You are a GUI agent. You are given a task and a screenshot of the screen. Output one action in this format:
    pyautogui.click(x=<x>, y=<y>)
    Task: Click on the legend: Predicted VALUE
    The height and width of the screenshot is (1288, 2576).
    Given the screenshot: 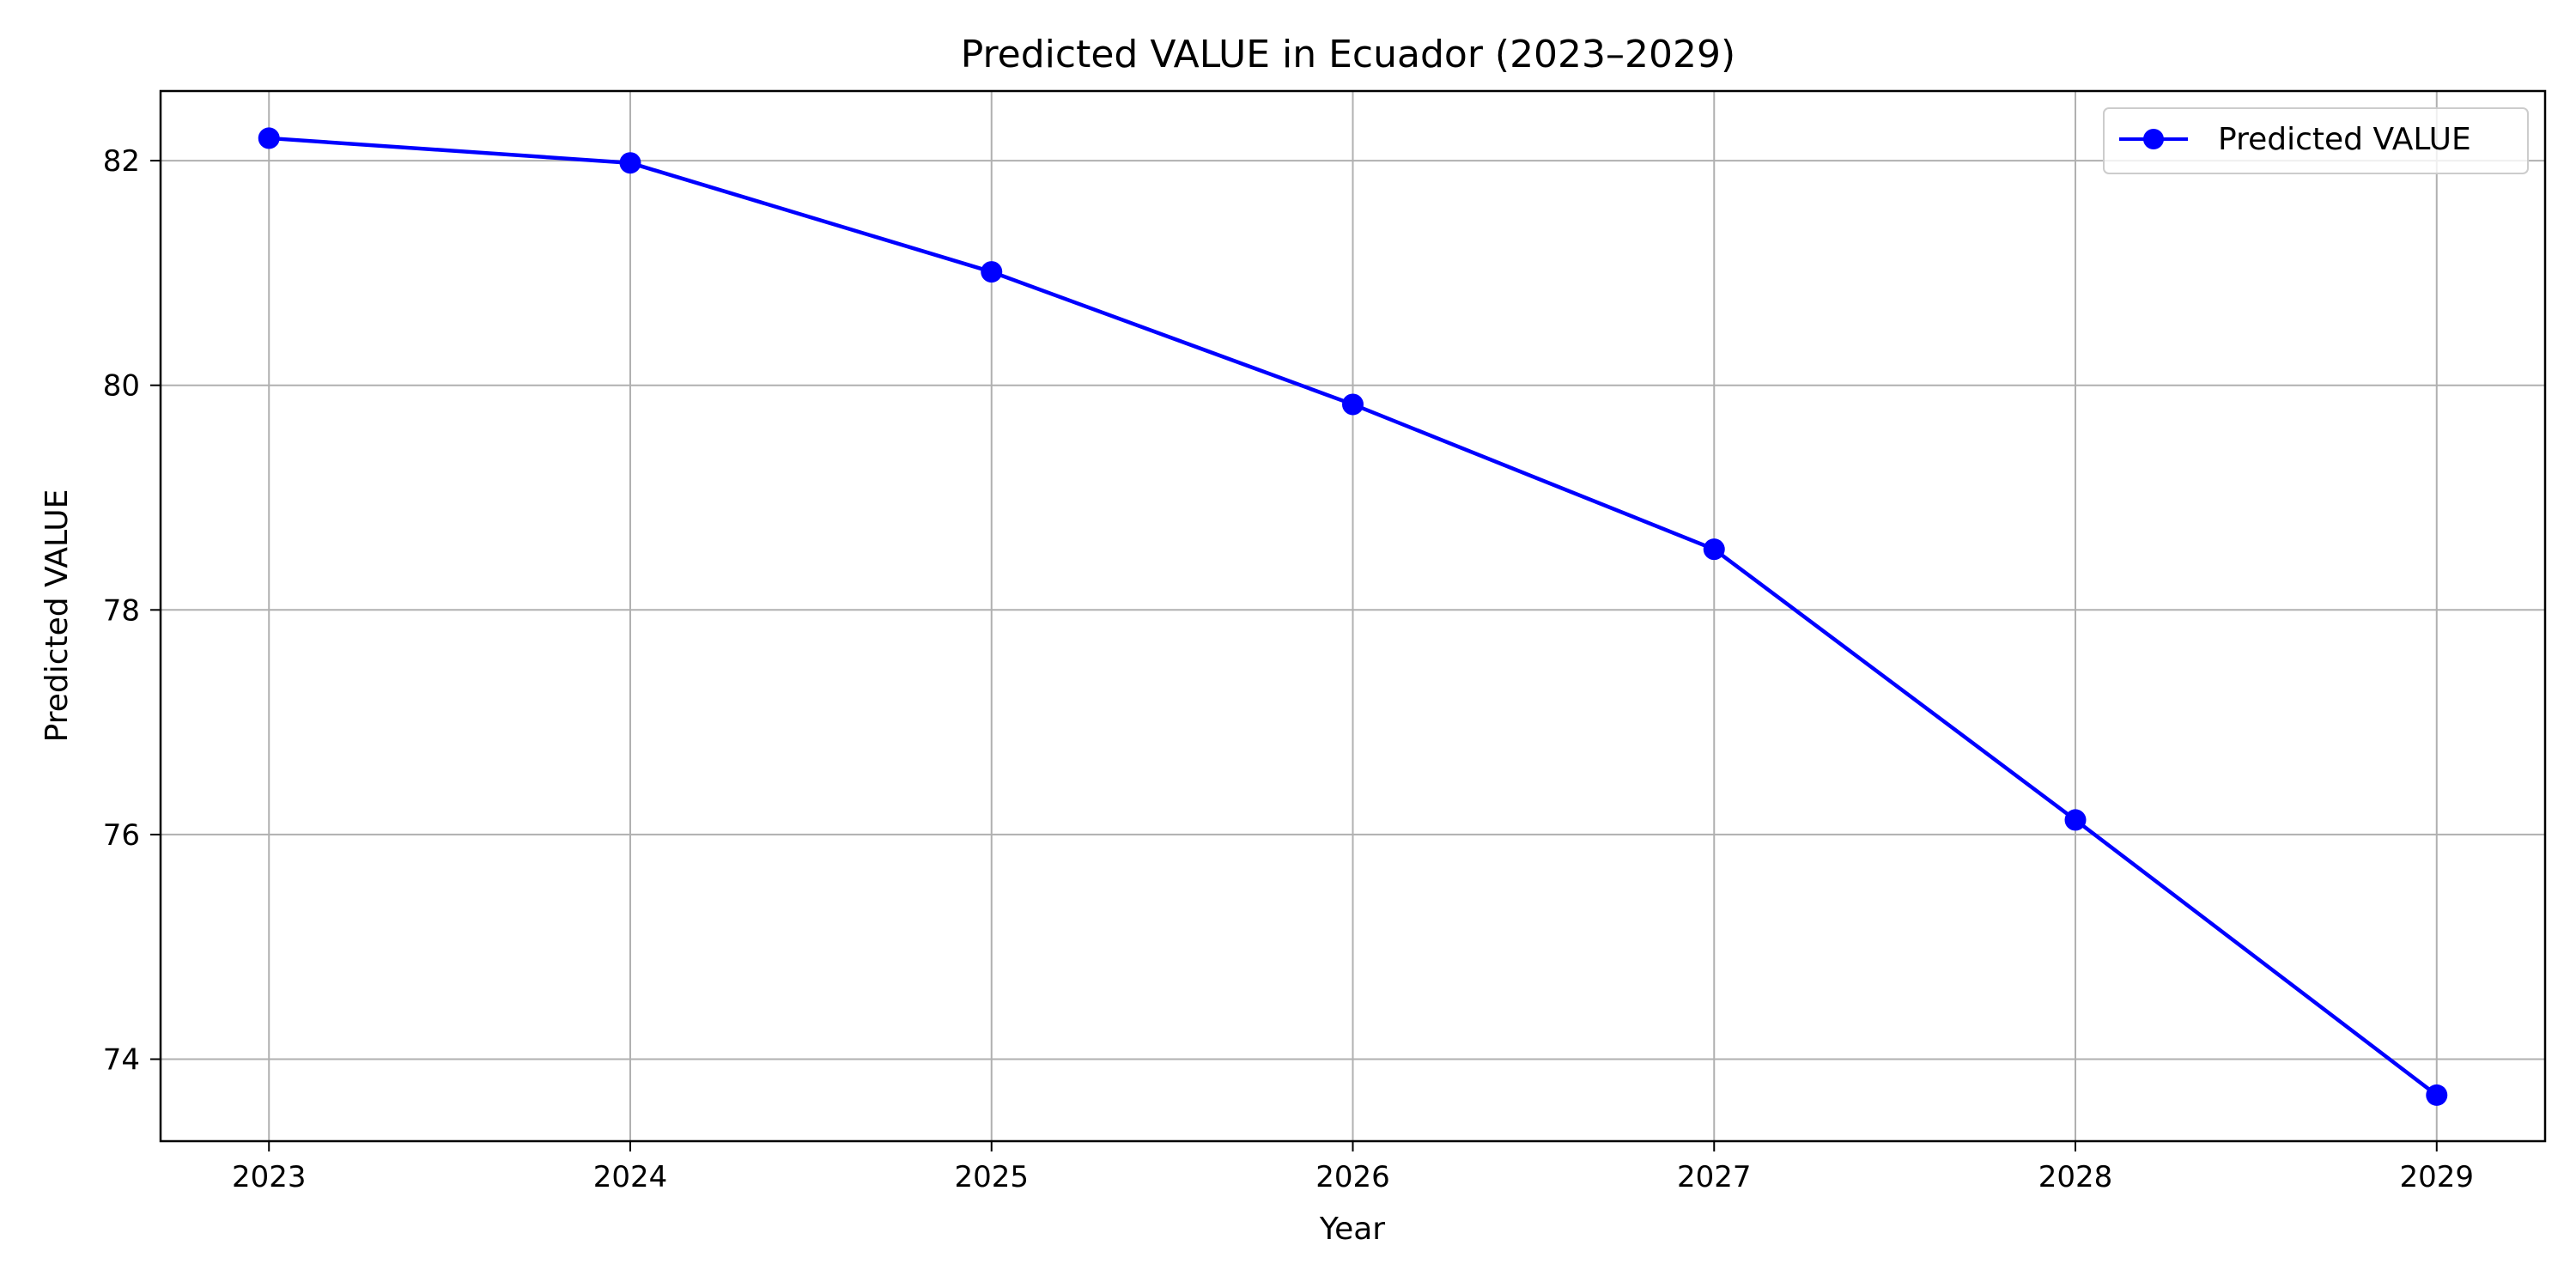 What is the action you would take?
    pyautogui.click(x=2316, y=140)
    